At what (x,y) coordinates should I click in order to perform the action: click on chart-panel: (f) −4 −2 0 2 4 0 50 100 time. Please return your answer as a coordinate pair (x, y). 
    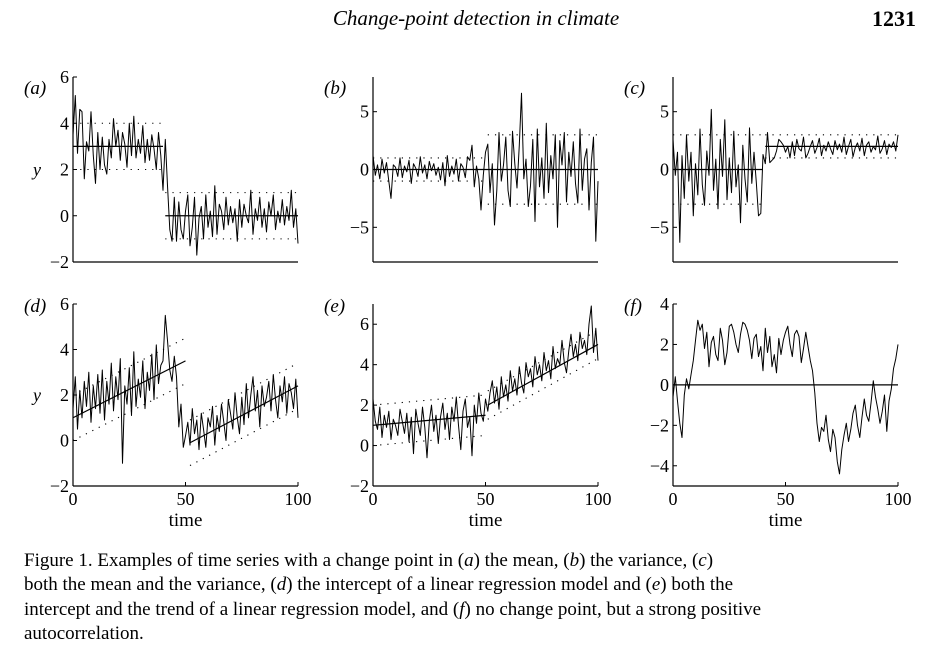
    Looking at the image, I should click on (768, 412).